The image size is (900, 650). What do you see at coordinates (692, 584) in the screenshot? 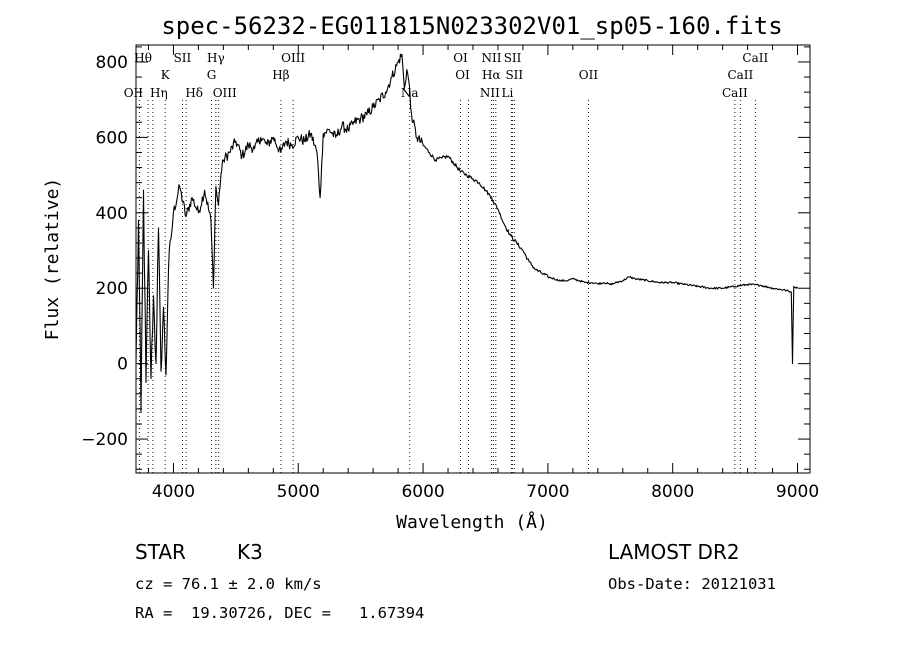
I see `observation-date: Obs-Date: 20121031` at bounding box center [692, 584].